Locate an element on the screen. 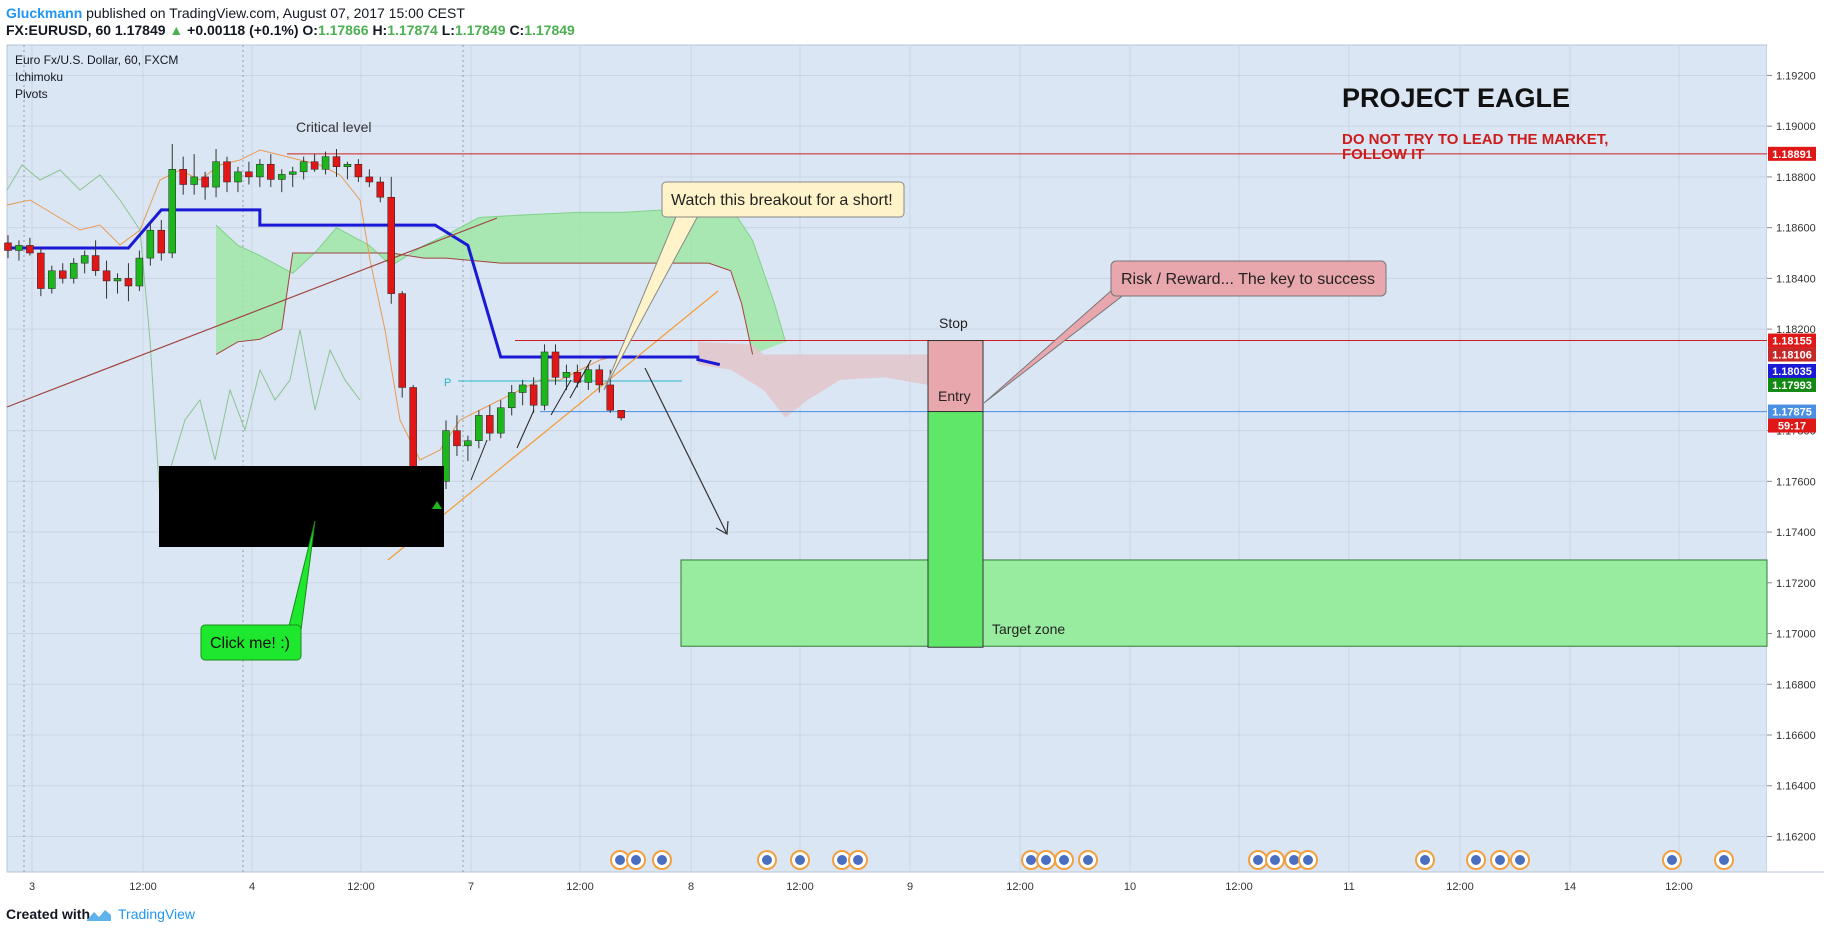 The height and width of the screenshot is (931, 1824). y-tick-label: 1.17600 is located at coordinates (1796, 482).